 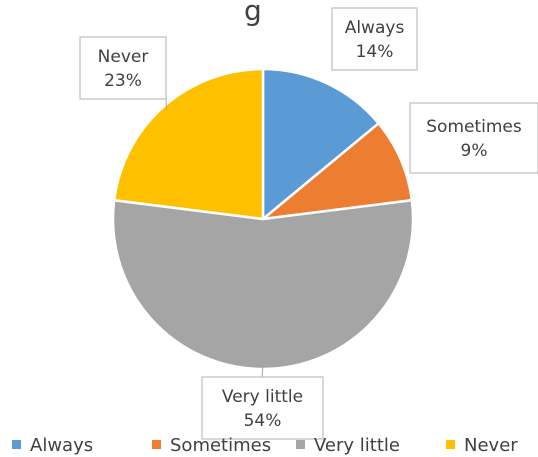 What do you see at coordinates (474, 127) in the screenshot?
I see `data-label-category: Sometimes` at bounding box center [474, 127].